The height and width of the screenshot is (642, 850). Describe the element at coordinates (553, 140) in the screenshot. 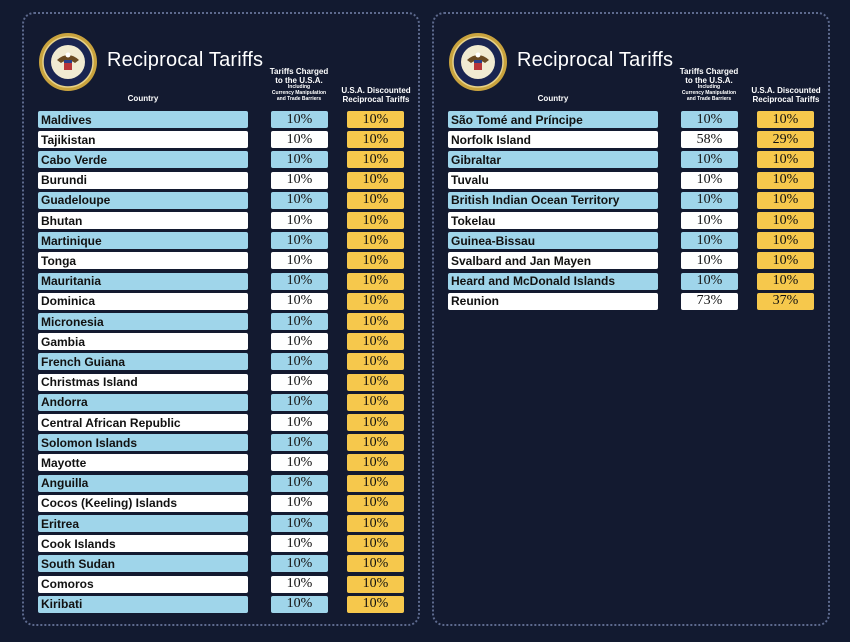

I see `country-cell: Norfolk Island` at that location.